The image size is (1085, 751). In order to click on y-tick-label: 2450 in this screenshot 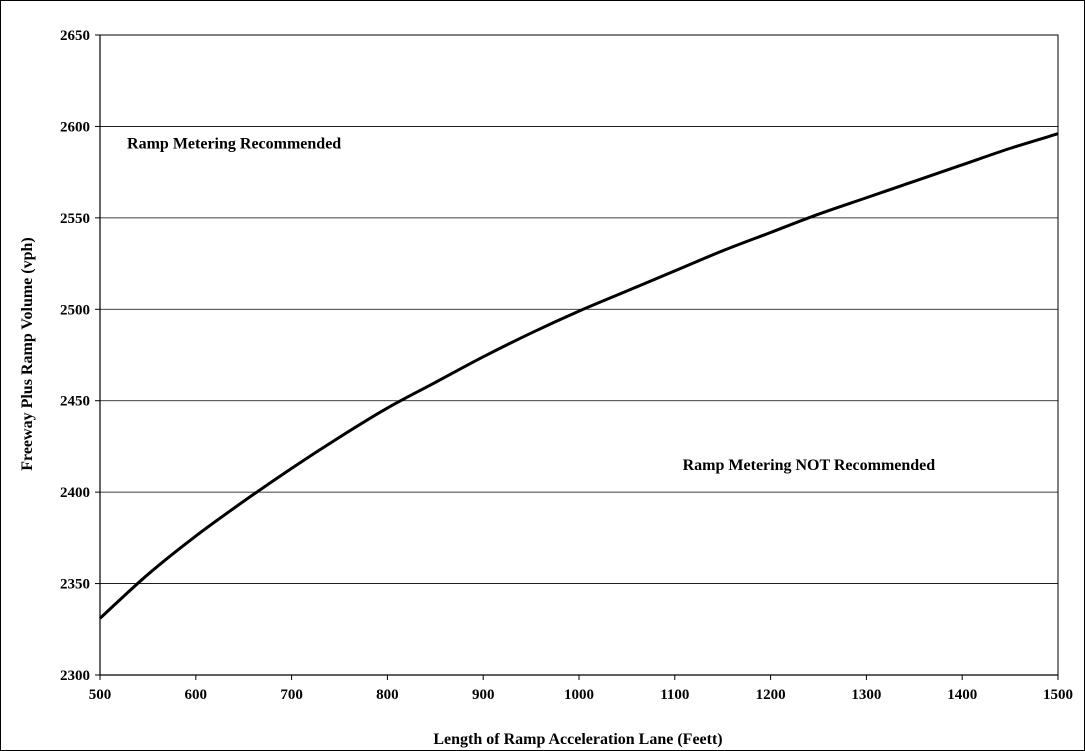, I will do `click(75, 402)`.